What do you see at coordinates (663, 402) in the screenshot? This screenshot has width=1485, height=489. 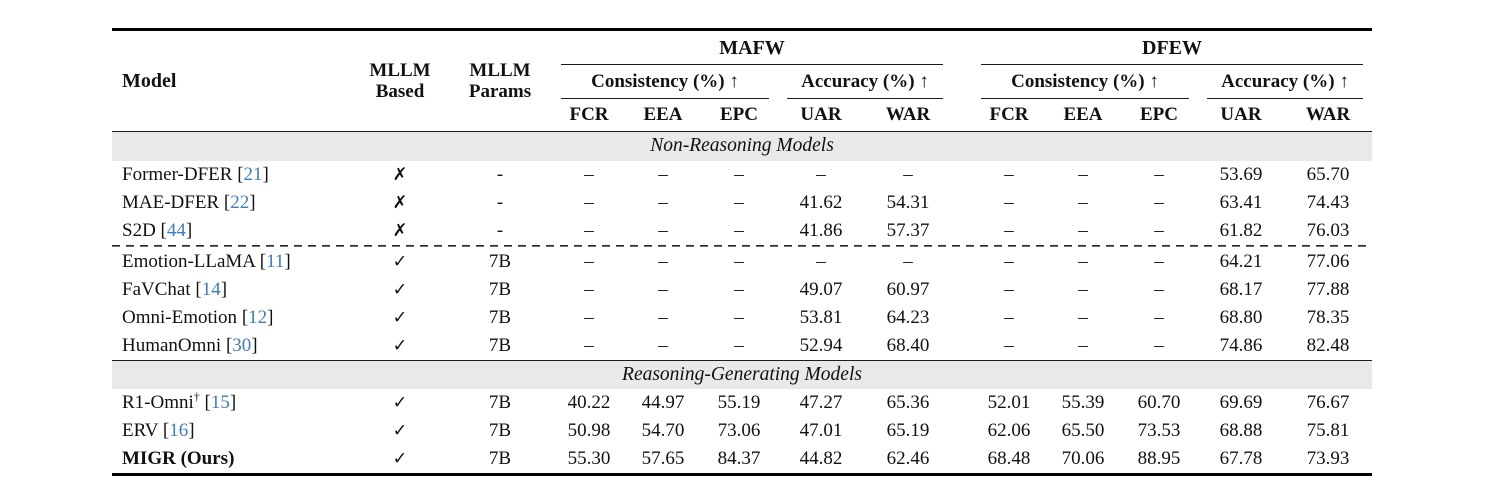 I see `mafw-value-cell: 44.97` at bounding box center [663, 402].